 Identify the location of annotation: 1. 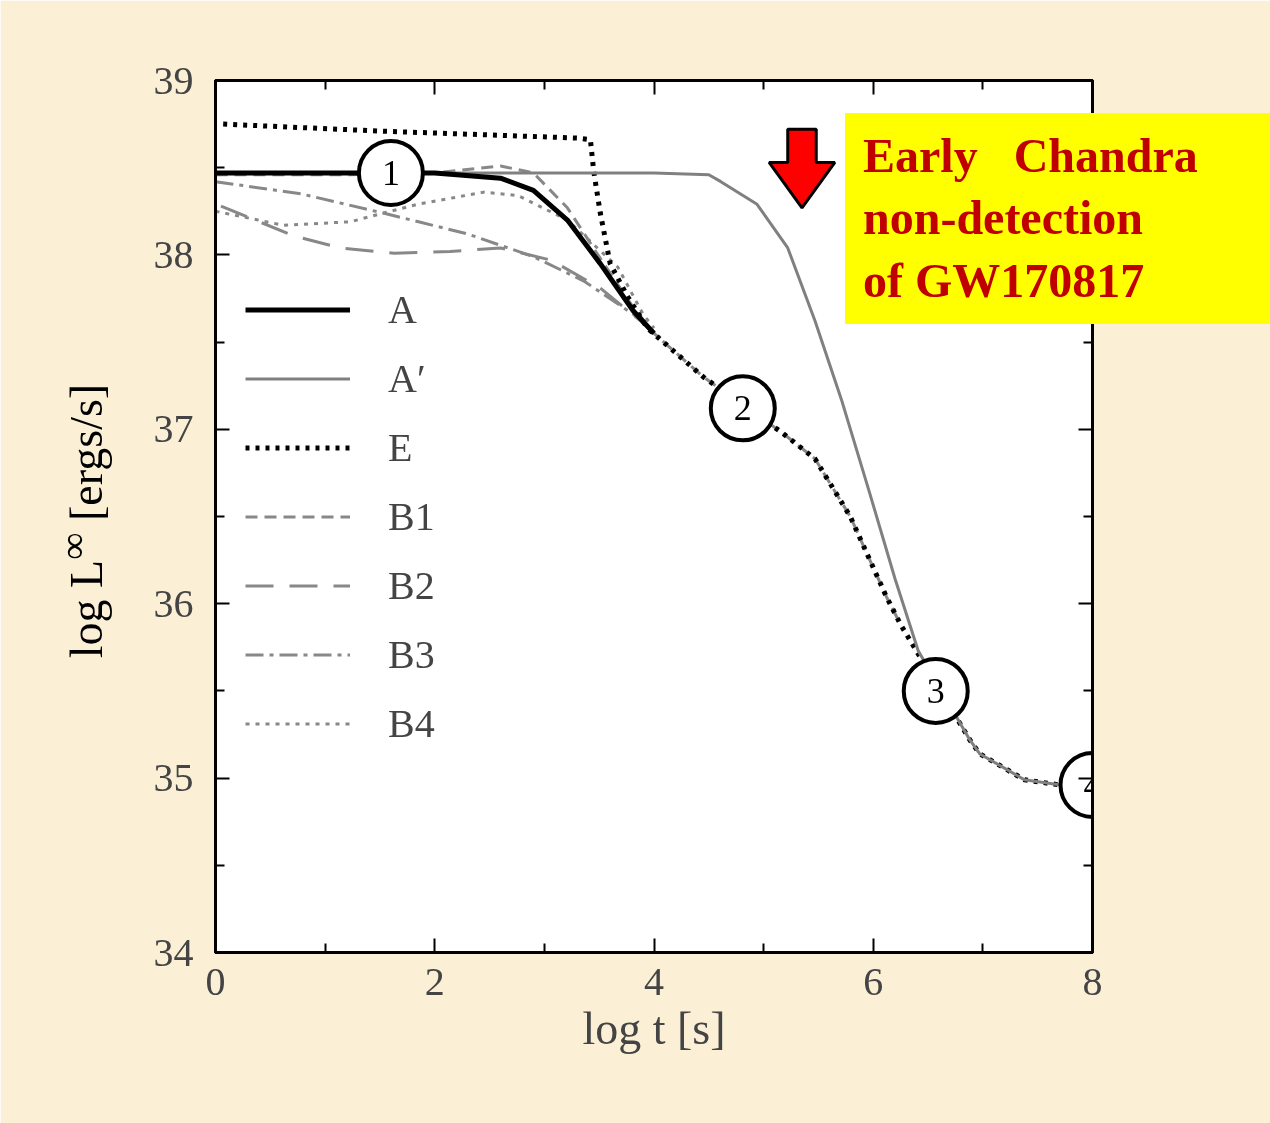
(390, 172).